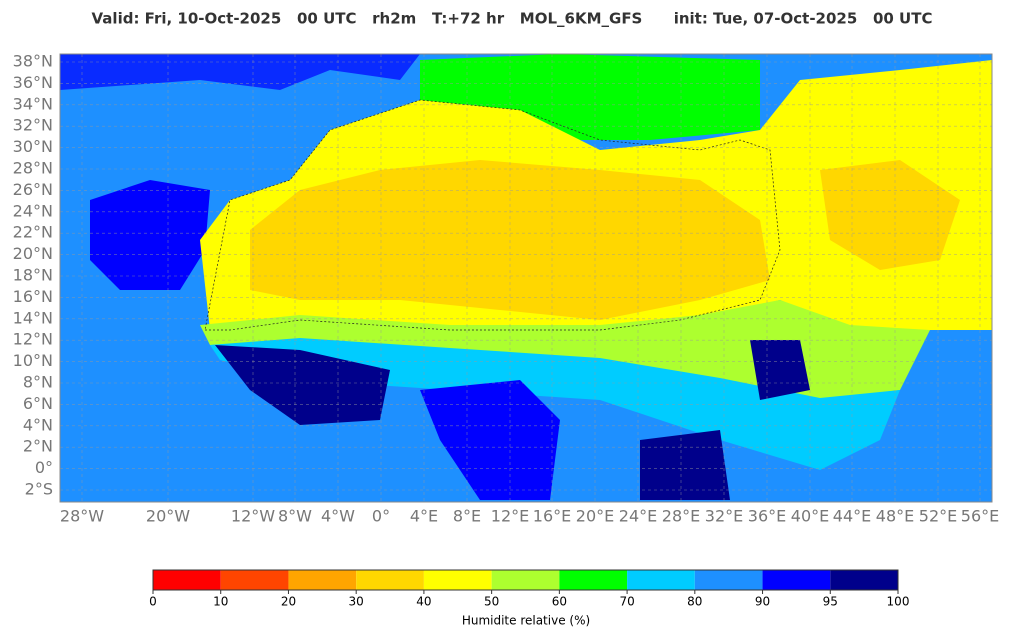 The height and width of the screenshot is (641, 1011). What do you see at coordinates (381, 516) in the screenshot?
I see `lon-label: 0°` at bounding box center [381, 516].